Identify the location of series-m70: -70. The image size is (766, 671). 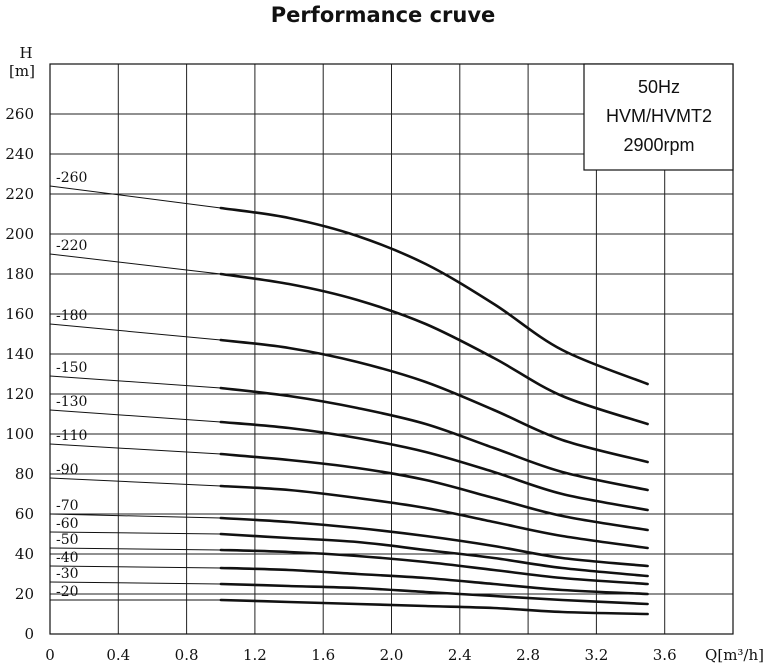
(349, 533).